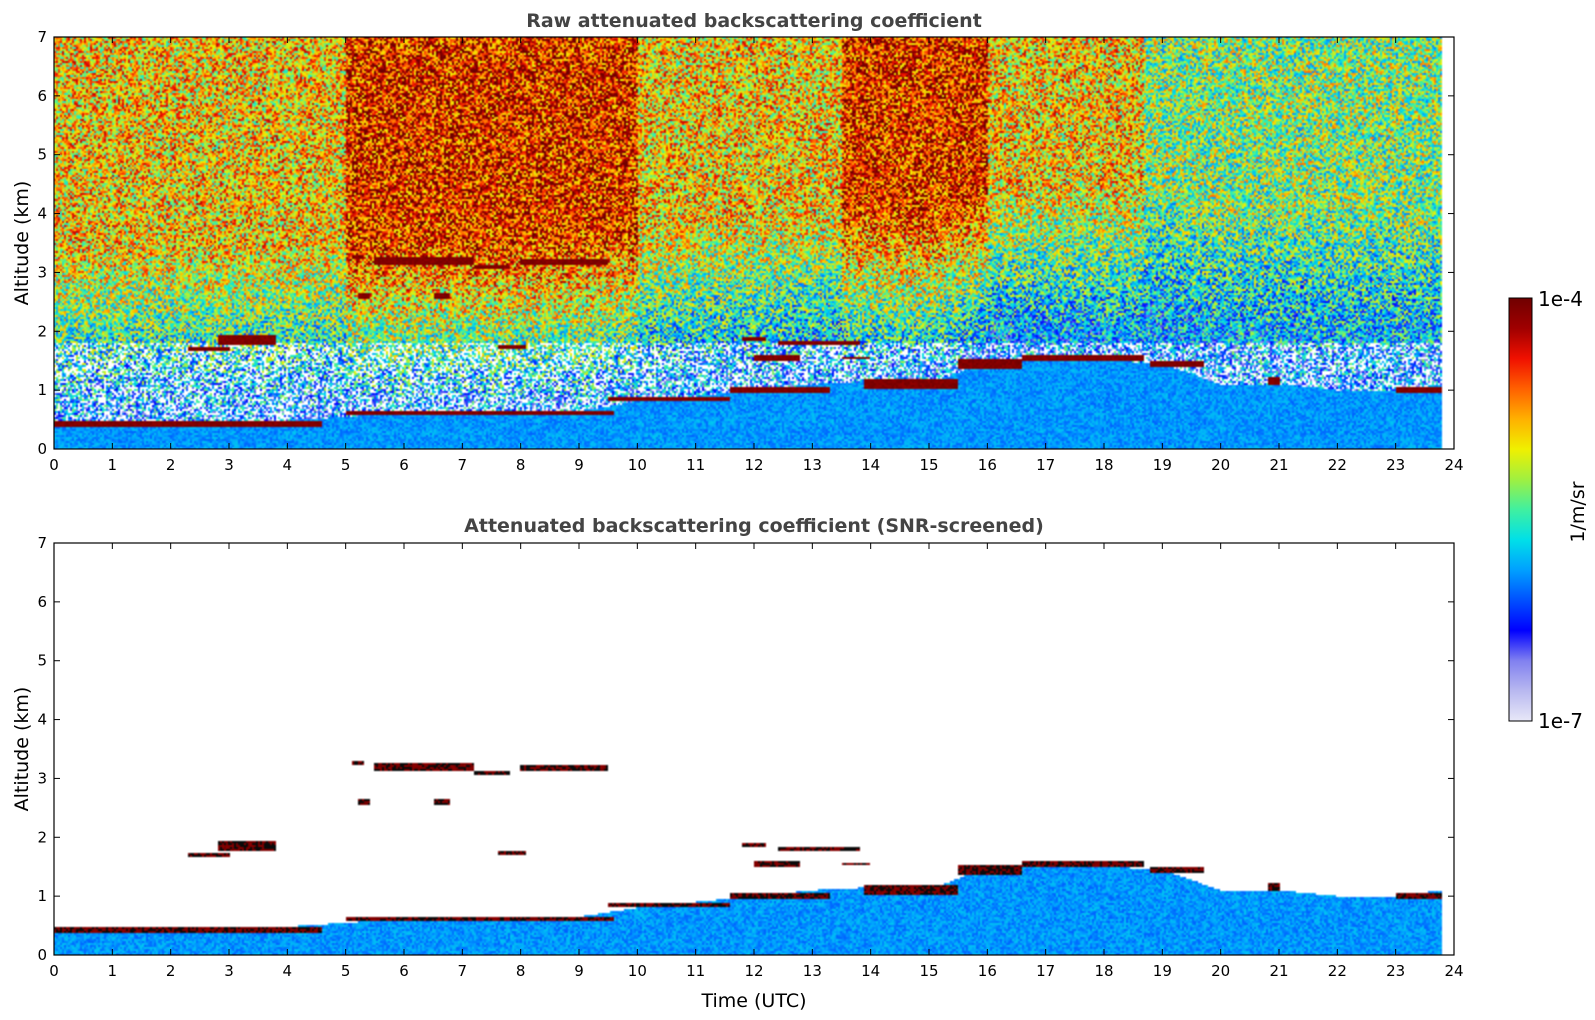  Describe the element at coordinates (1520, 509) in the screenshot. I see `colorbar-gradient` at that location.